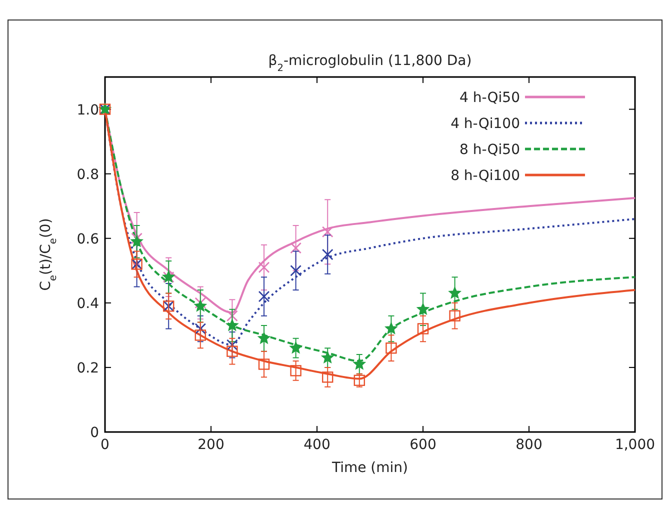 This screenshot has width=670, height=519. What do you see at coordinates (88, 304) in the screenshot?
I see `y-tick-label: 0.4` at bounding box center [88, 304].